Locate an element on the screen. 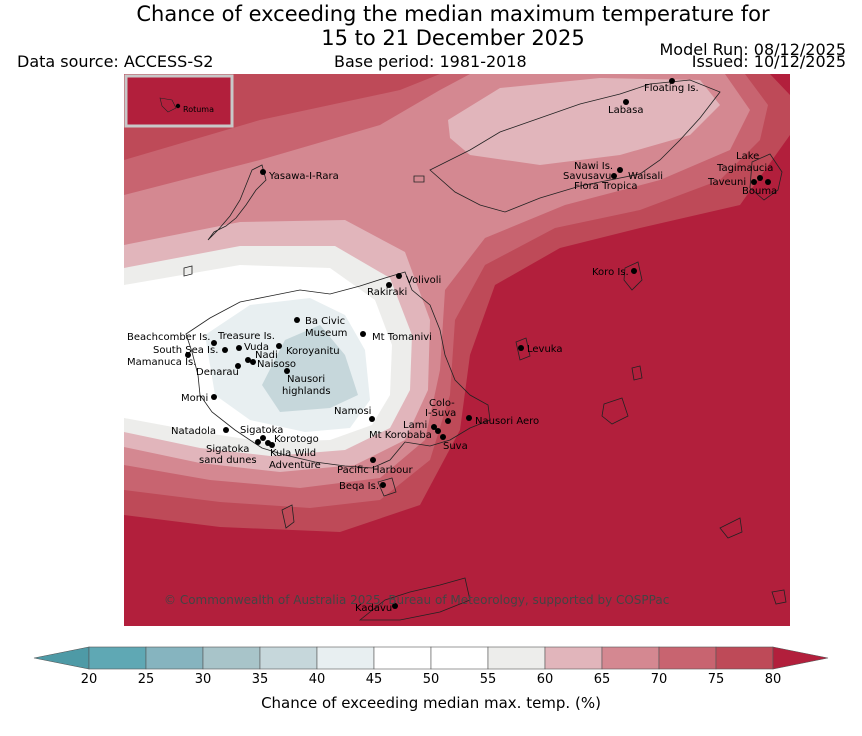  vanua-levu-coast is located at coordinates (575, 146).